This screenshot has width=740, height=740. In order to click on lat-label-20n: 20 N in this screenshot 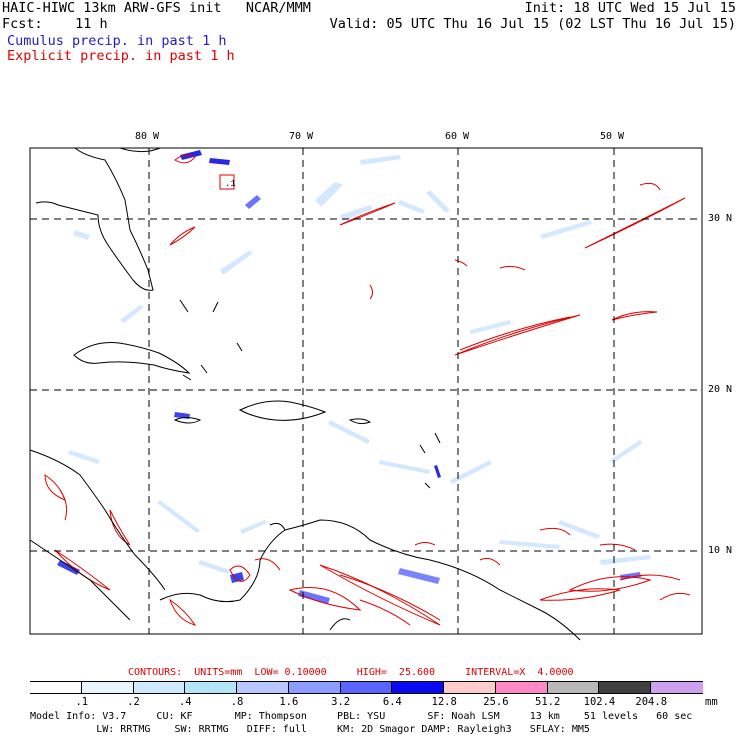, I will do `click(720, 389)`.